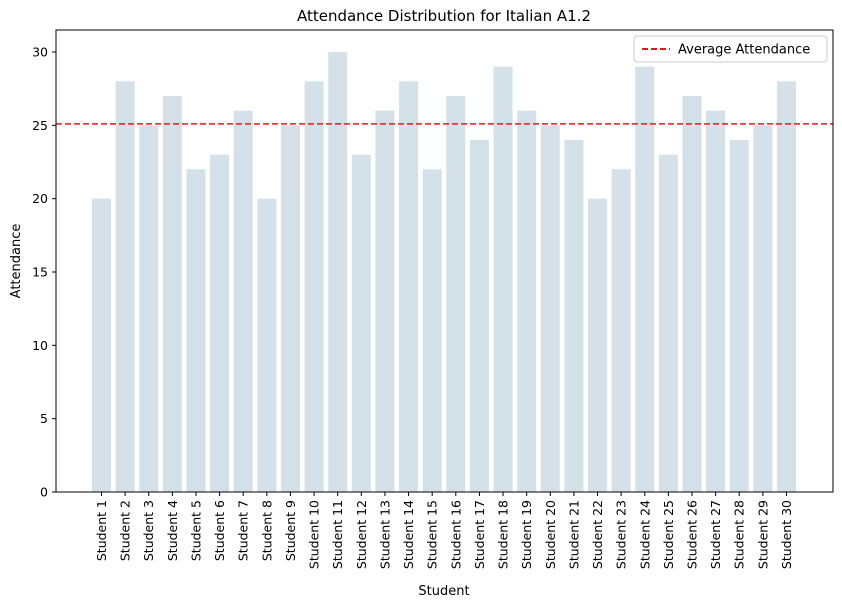 Image resolution: width=842 pixels, height=608 pixels. I want to click on x-tick-label: Student 10, so click(314, 534).